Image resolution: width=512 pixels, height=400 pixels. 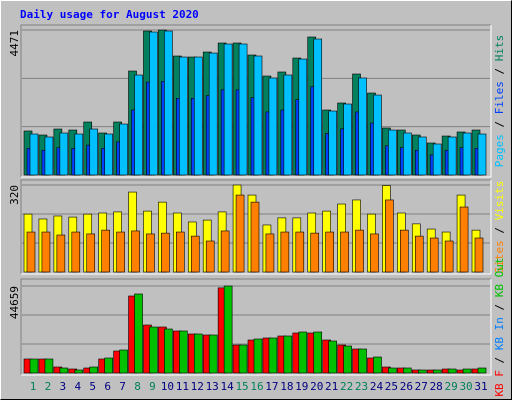 I want to click on legend: Pages / Files / Hits, so click(x=499, y=101).